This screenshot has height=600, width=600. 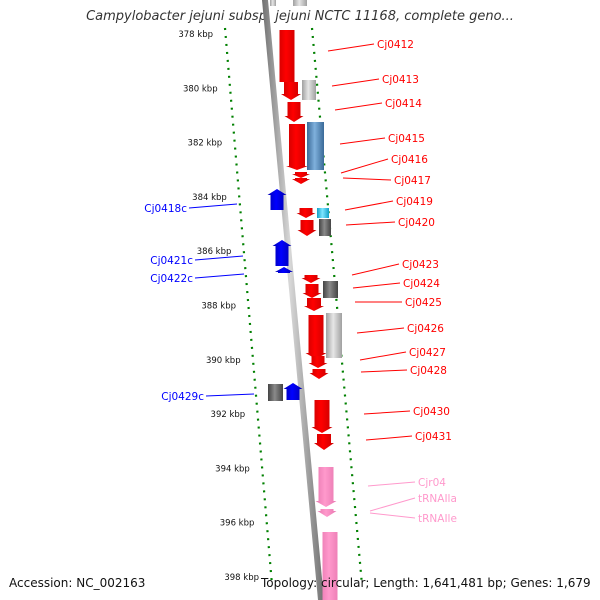 I want to click on ruler-tick-label: 394 kbp, so click(x=232, y=469).